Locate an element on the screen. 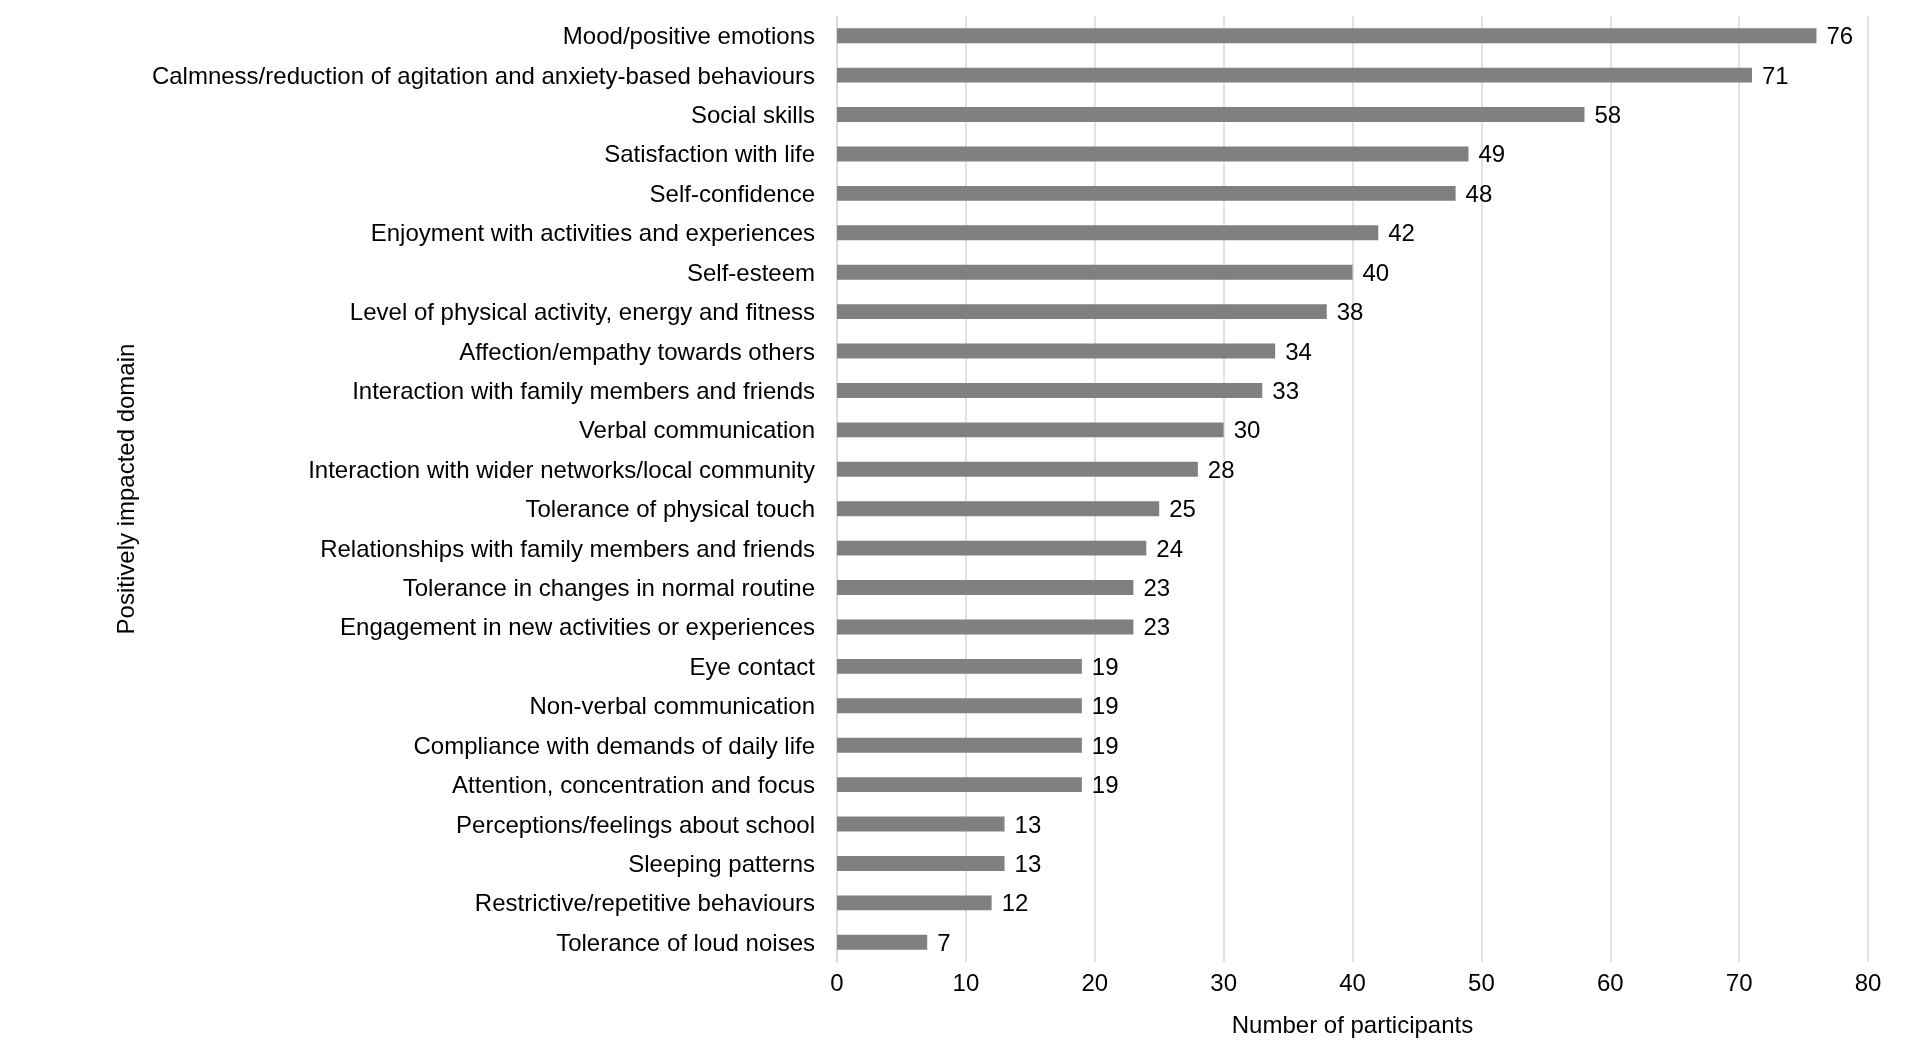  data-label: 76 is located at coordinates (1840, 36).